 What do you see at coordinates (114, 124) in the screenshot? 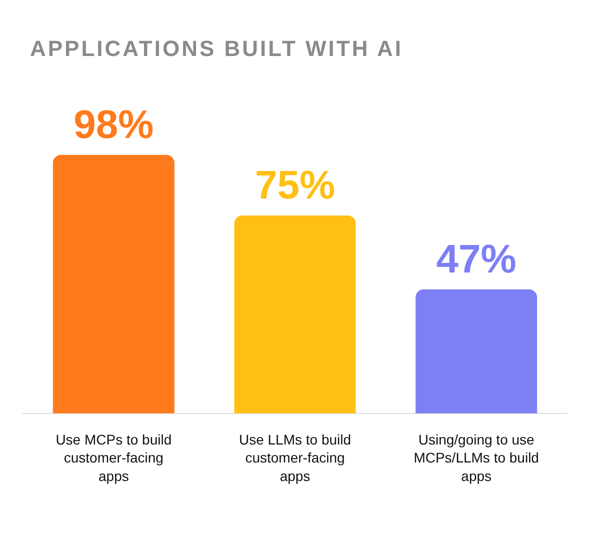
I see `data-label: 98%` at bounding box center [114, 124].